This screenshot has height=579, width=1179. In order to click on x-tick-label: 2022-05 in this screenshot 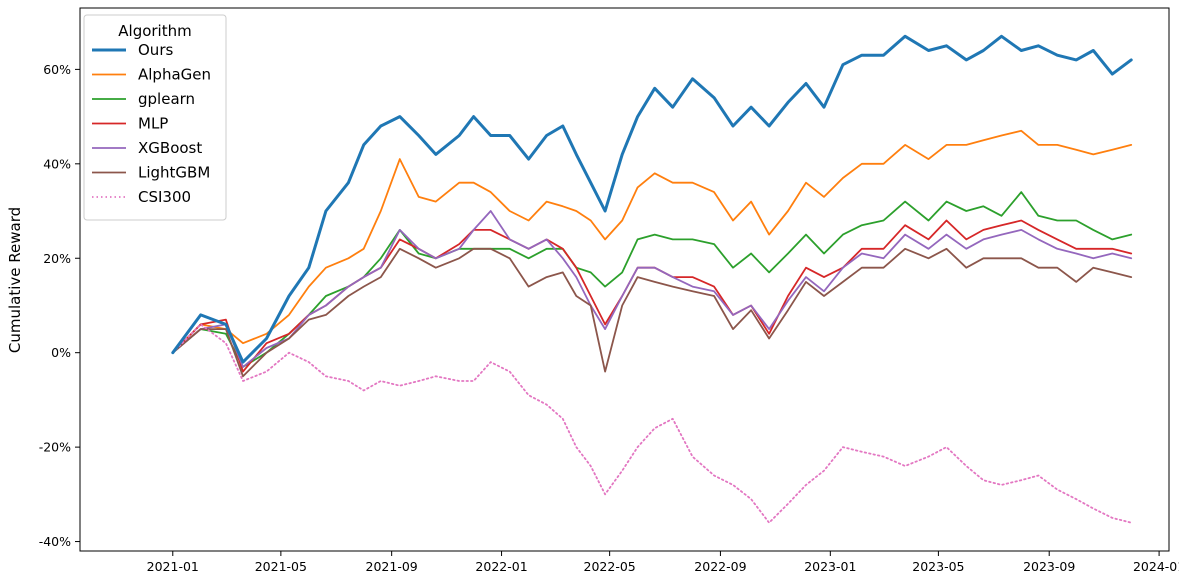, I will do `click(610, 566)`.